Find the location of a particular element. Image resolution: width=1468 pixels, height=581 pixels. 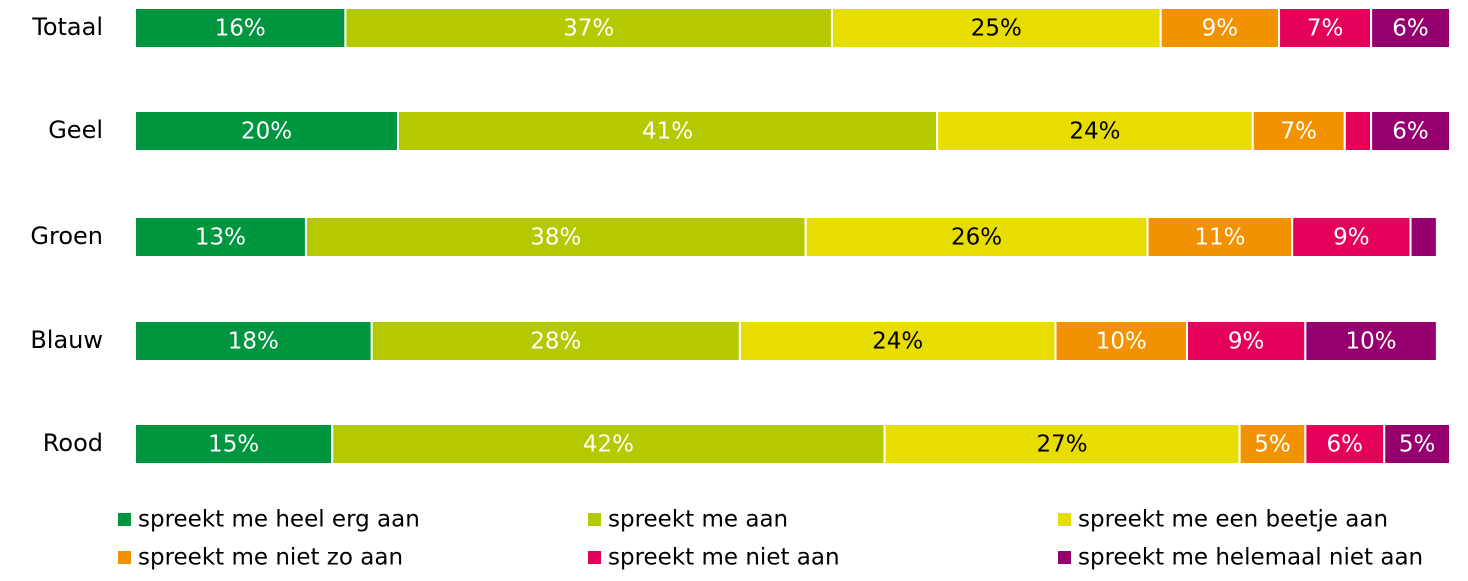

value-label: 41% is located at coordinates (667, 132).